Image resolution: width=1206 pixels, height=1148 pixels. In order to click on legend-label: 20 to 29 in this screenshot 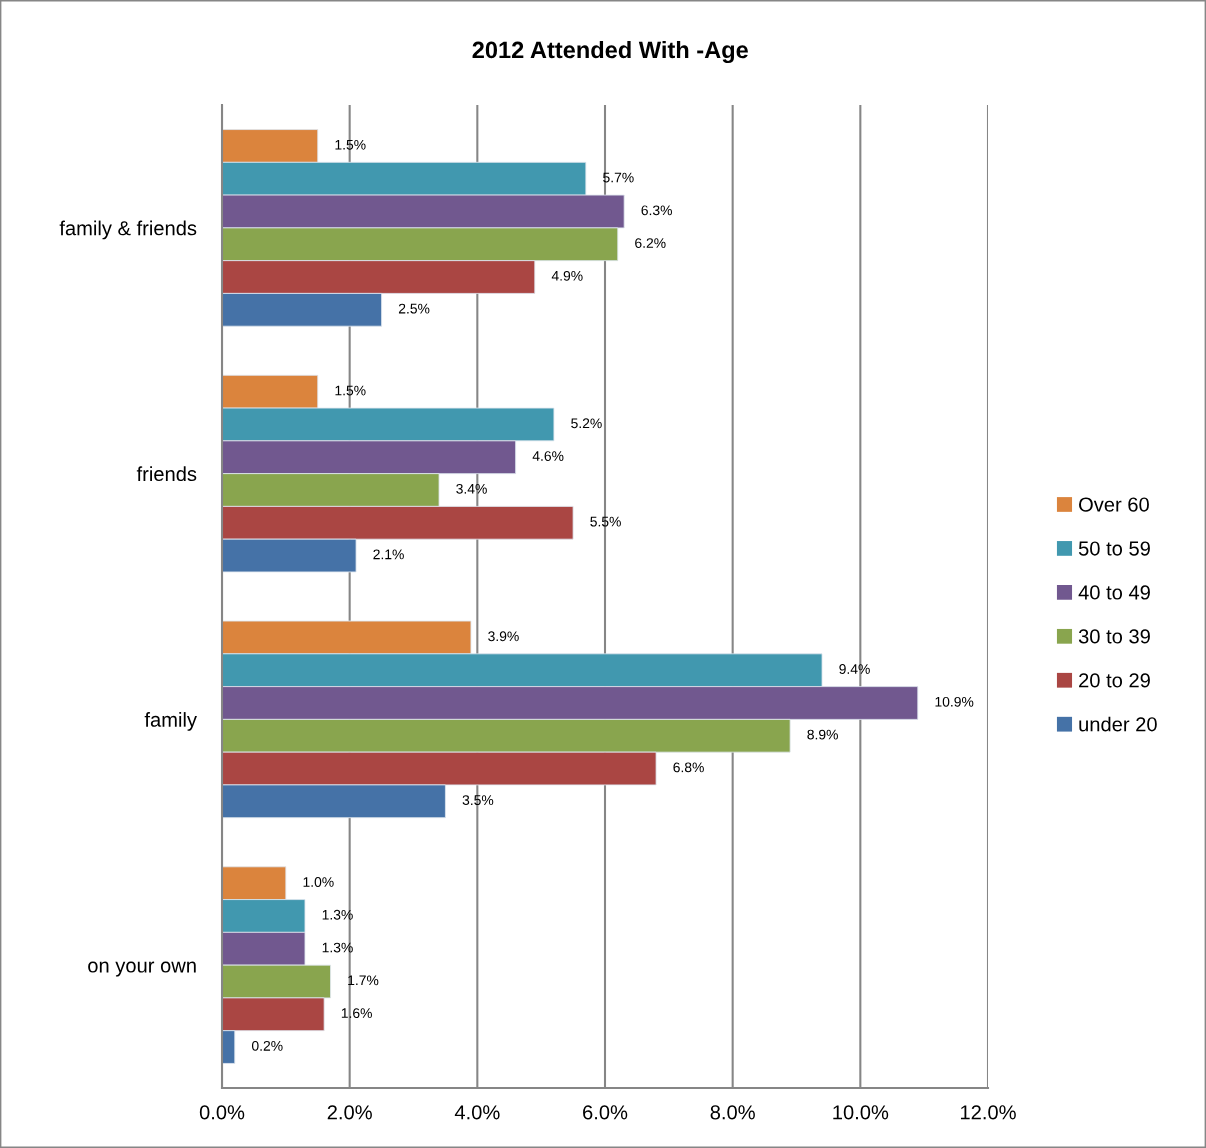, I will do `click(1114, 680)`.